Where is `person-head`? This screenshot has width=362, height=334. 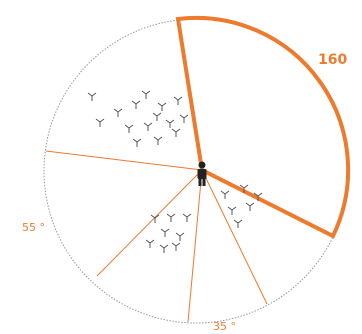 person-head is located at coordinates (202, 165).